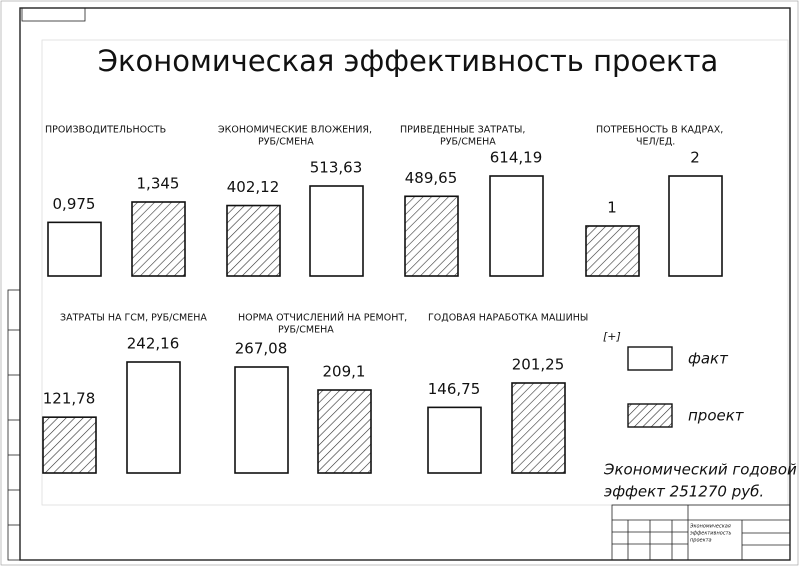 The height and width of the screenshot is (567, 800). What do you see at coordinates (344, 372) in the screenshot?
I see `value-label: 209,1` at bounding box center [344, 372].